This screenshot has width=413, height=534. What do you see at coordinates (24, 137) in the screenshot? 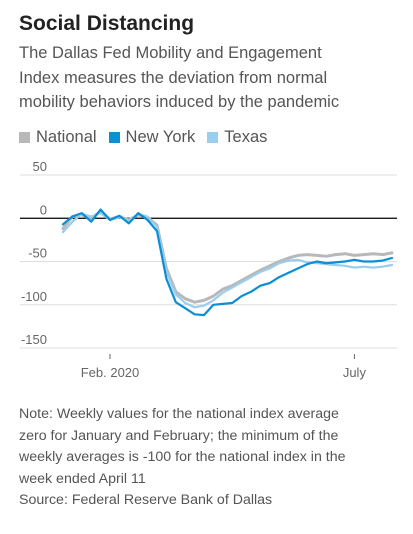
I see `legend-swatch-national` at bounding box center [24, 137].